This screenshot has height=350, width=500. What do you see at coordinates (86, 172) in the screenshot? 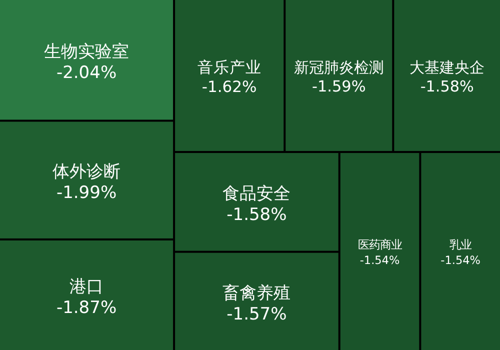
I see `category-label: 体外诊断` at bounding box center [86, 172].